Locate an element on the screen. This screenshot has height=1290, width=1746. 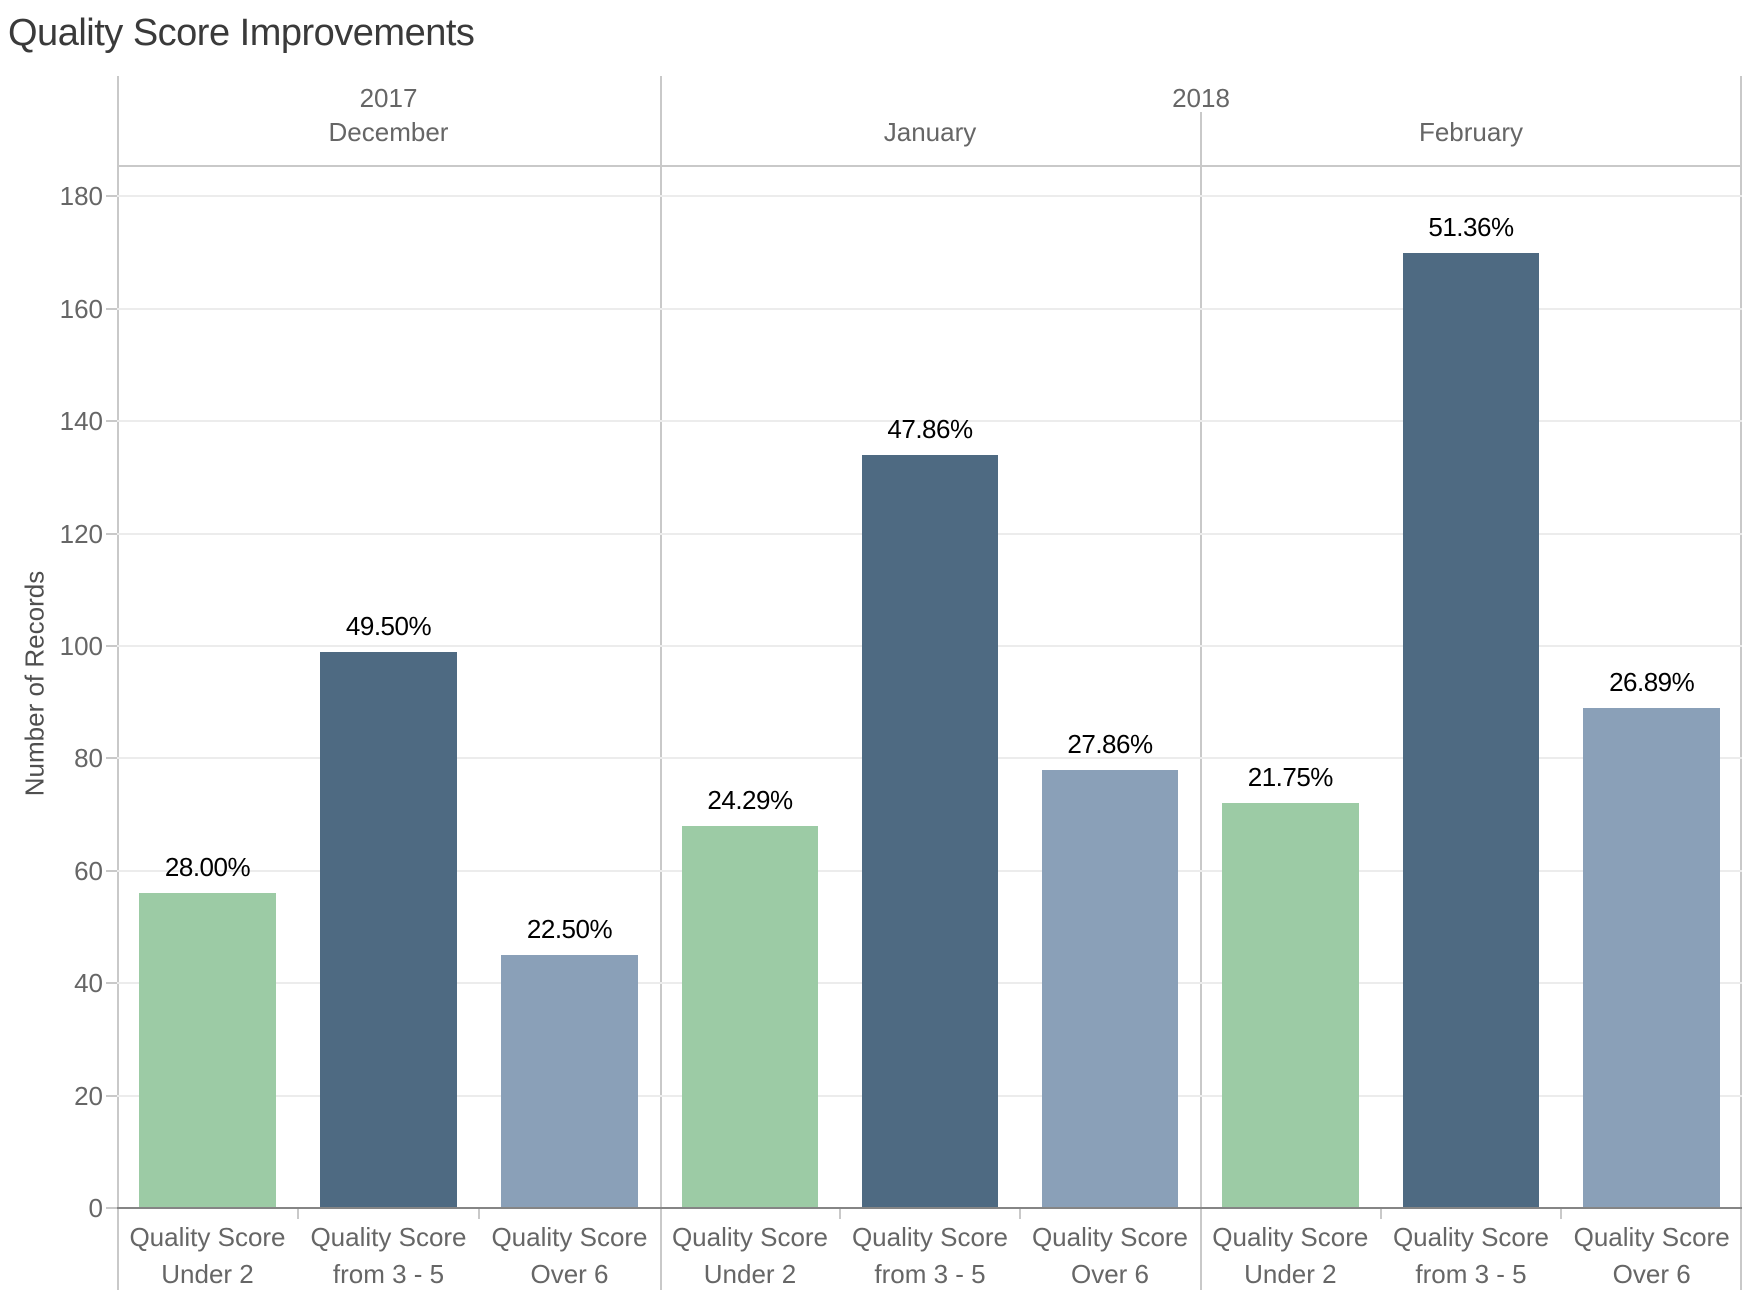
category-label-january-quality-score-from-3-5: Quality Score from 3 - 5 is located at coordinates (930, 1254).